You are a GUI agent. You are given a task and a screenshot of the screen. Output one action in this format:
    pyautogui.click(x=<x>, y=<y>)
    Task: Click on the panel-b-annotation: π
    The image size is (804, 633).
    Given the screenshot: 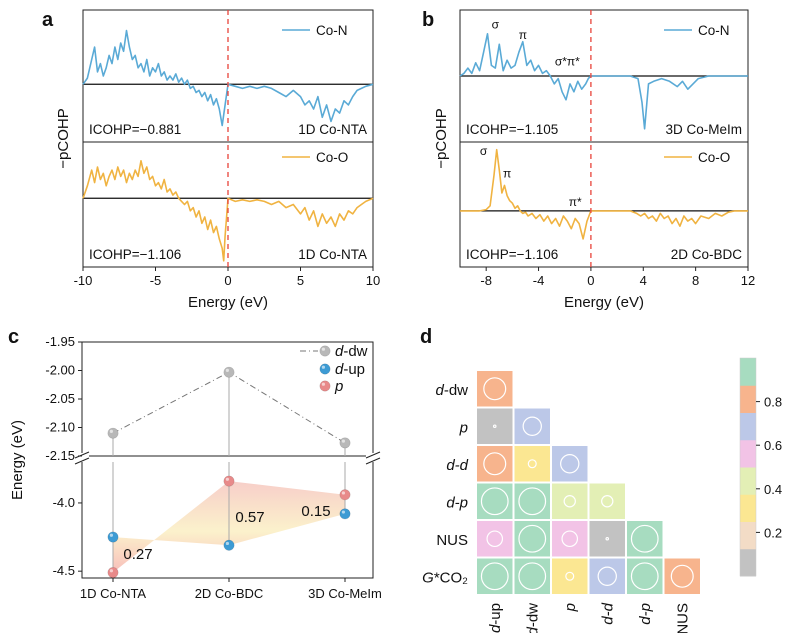 What is the action you would take?
    pyautogui.click(x=507, y=174)
    